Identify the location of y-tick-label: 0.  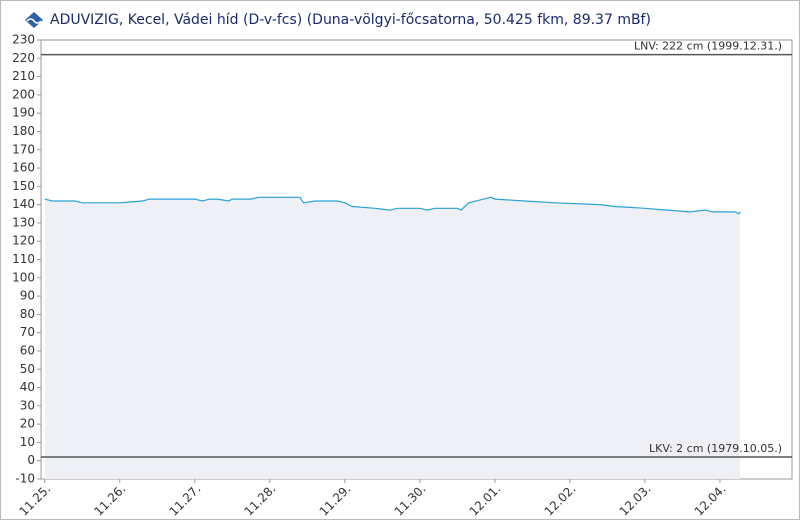
(31, 460).